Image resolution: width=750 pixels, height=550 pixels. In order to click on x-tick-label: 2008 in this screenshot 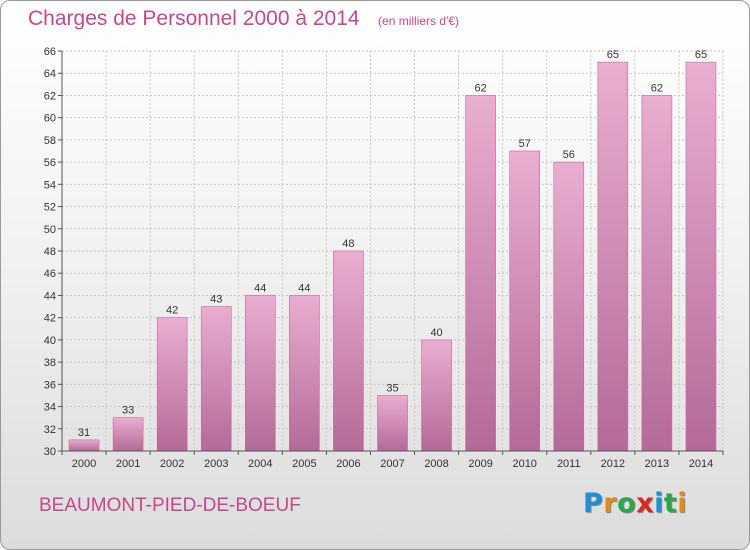, I will do `click(436, 464)`.